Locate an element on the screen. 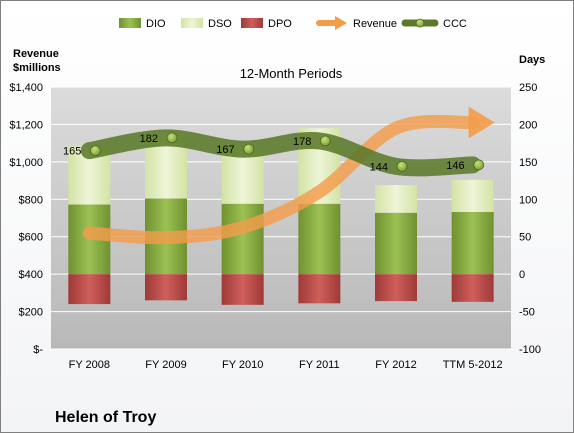 Image resolution: width=574 pixels, height=433 pixels. x-tick-label: FY 2012 is located at coordinates (395, 365).